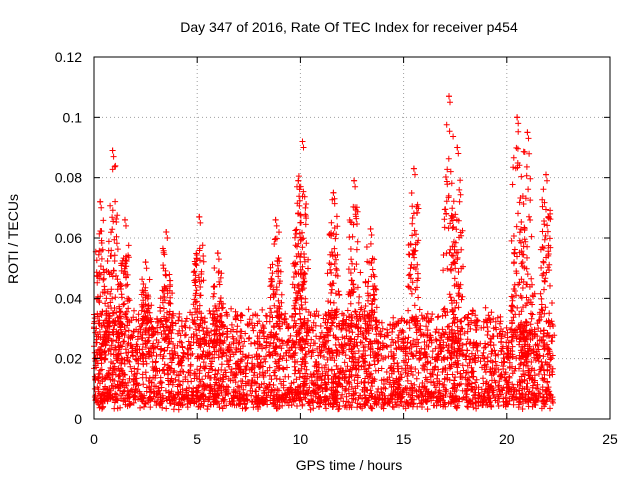 The height and width of the screenshot is (480, 640). Describe the element at coordinates (68, 238) in the screenshot. I see `y-tick-label: 0.06` at that location.